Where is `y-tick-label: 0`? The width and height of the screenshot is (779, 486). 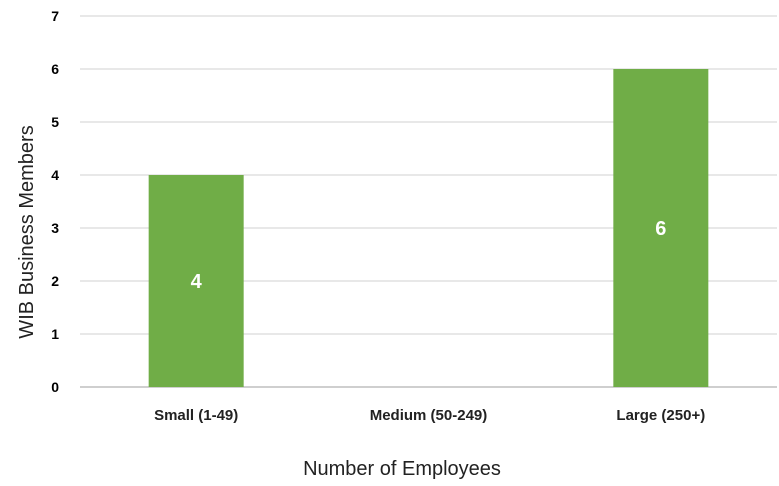 y-tick-label: 0 is located at coordinates (55, 387).